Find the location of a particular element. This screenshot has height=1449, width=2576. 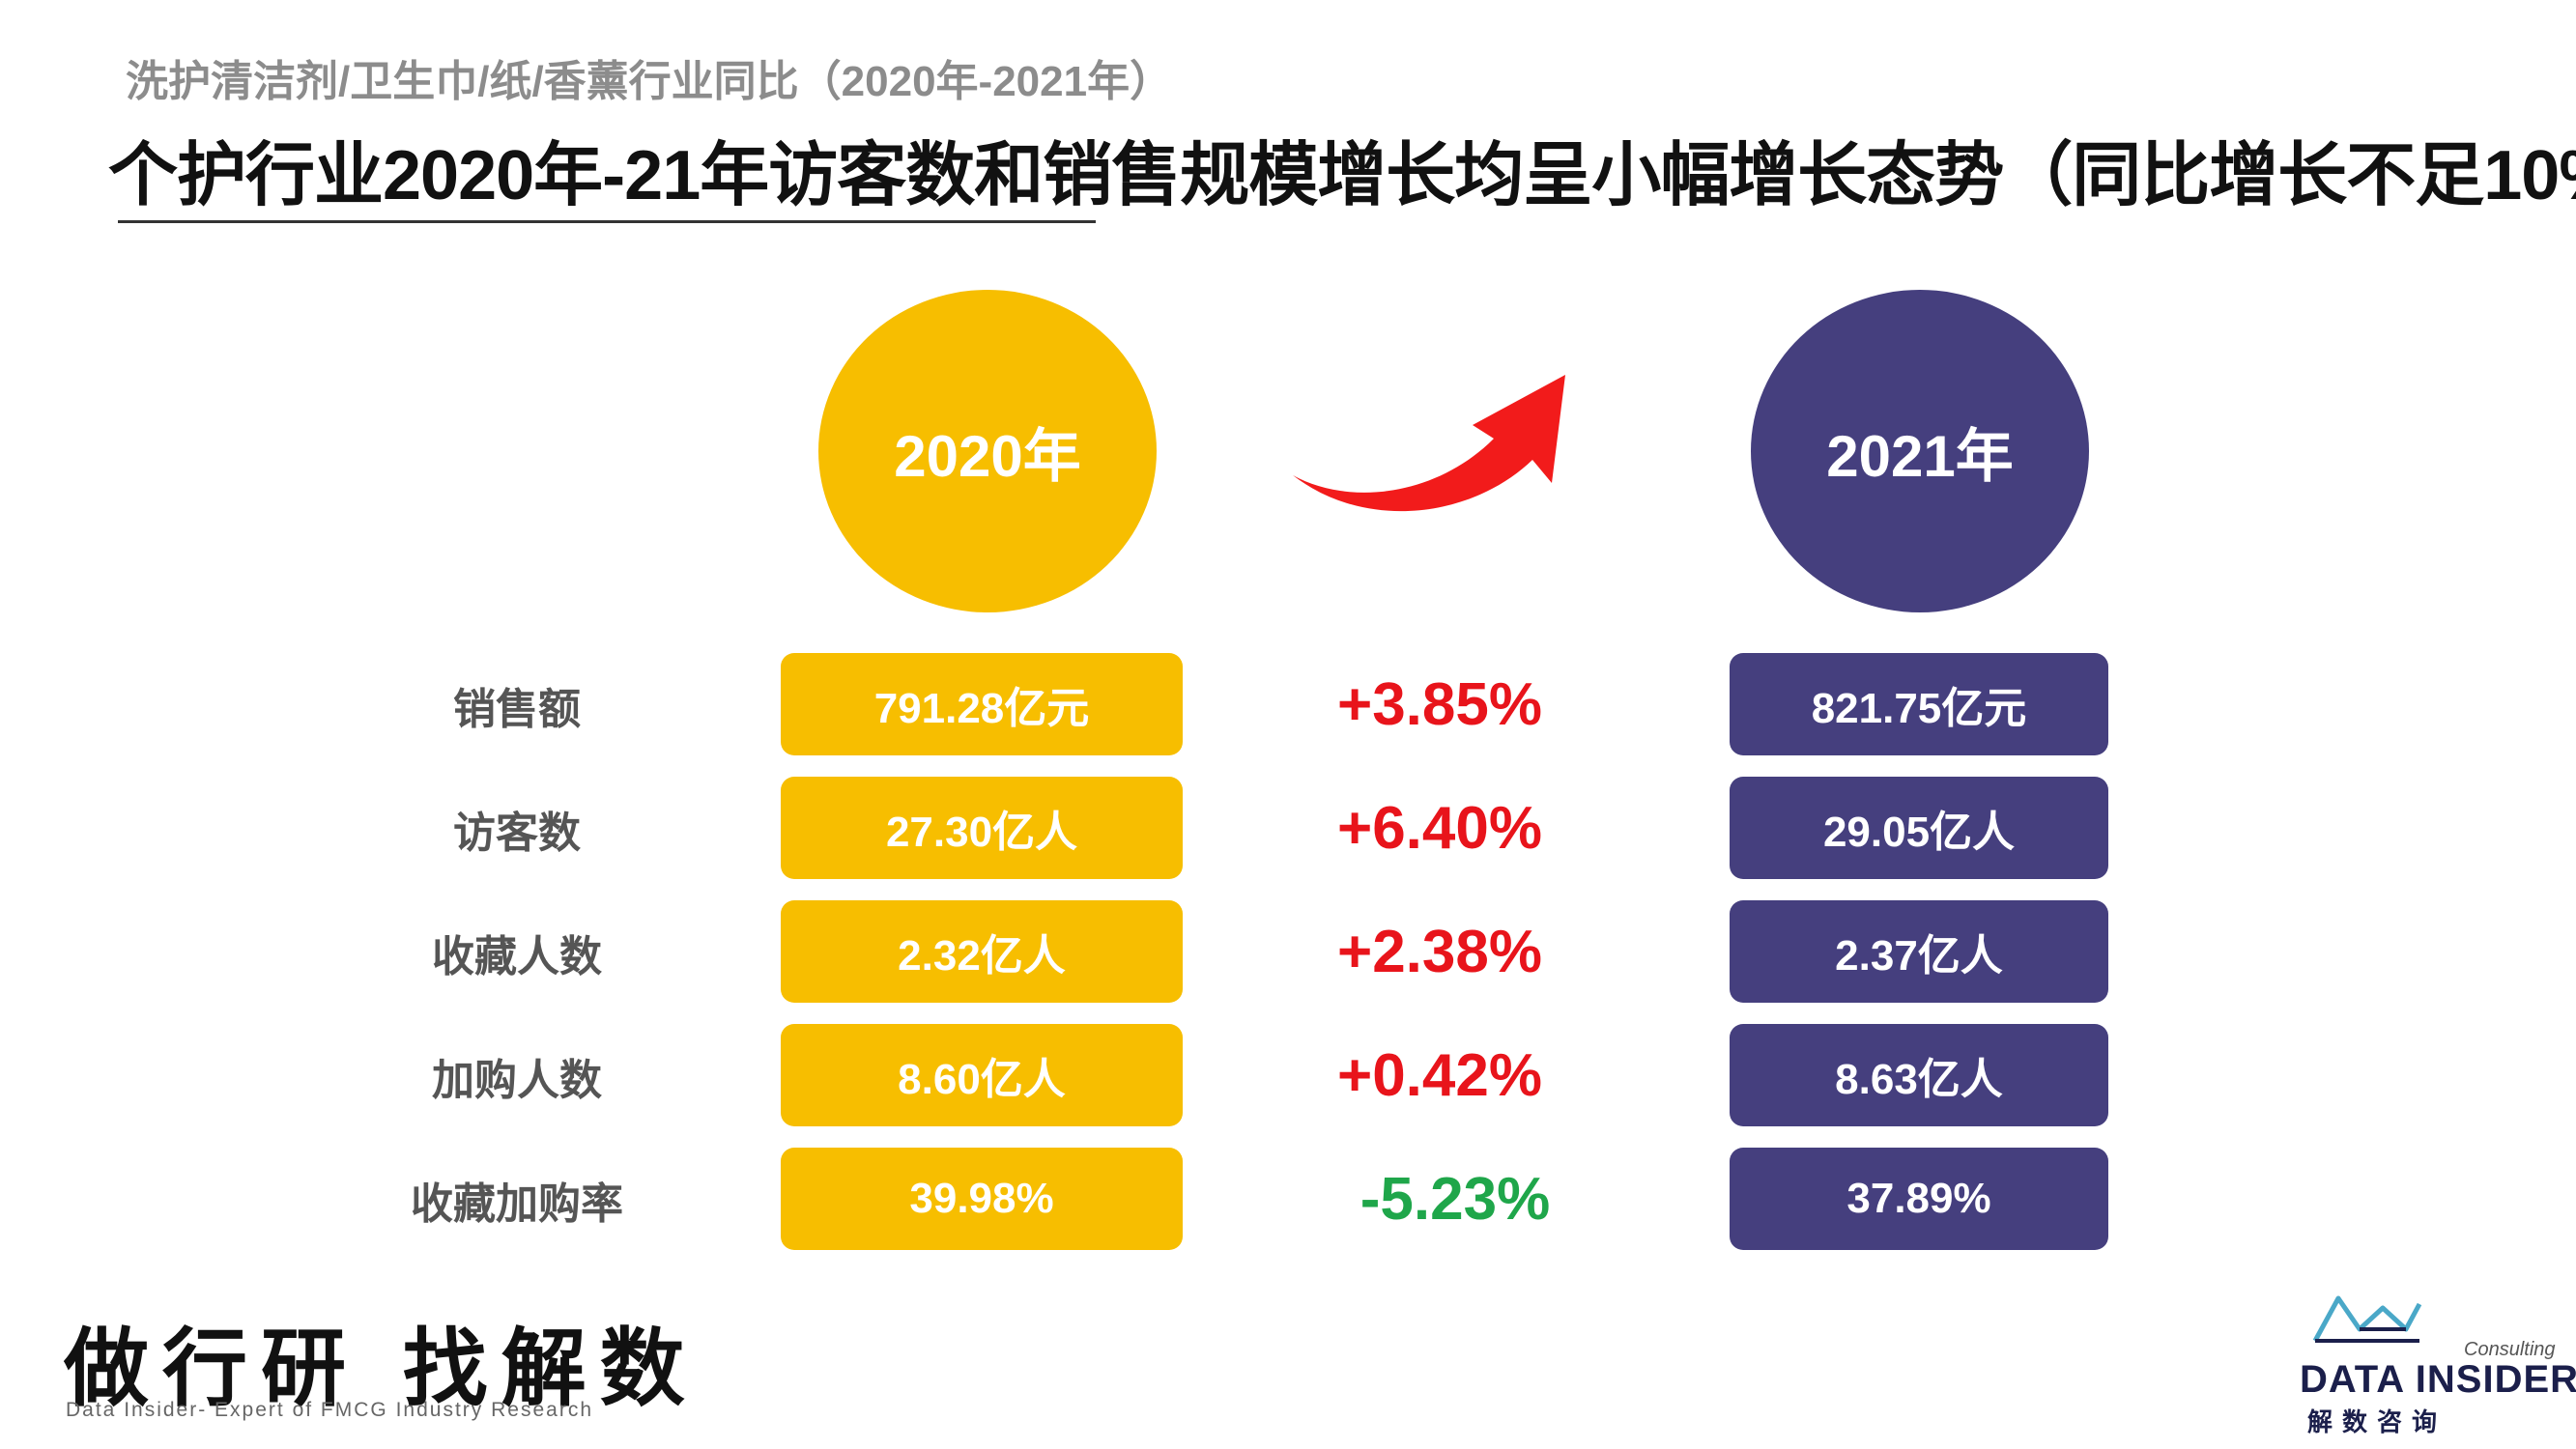

year-2021-circle: 2021年 is located at coordinates (1920, 451).